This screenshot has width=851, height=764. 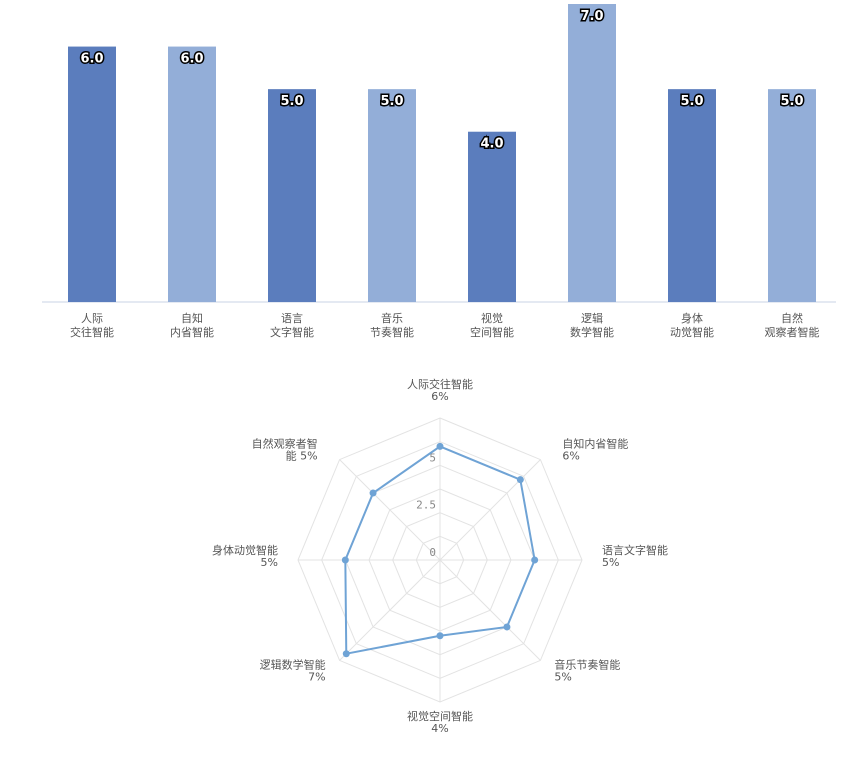 What do you see at coordinates (587, 670) in the screenshot?
I see `radar-axis-label: 音乐节奏智能 5%` at bounding box center [587, 670].